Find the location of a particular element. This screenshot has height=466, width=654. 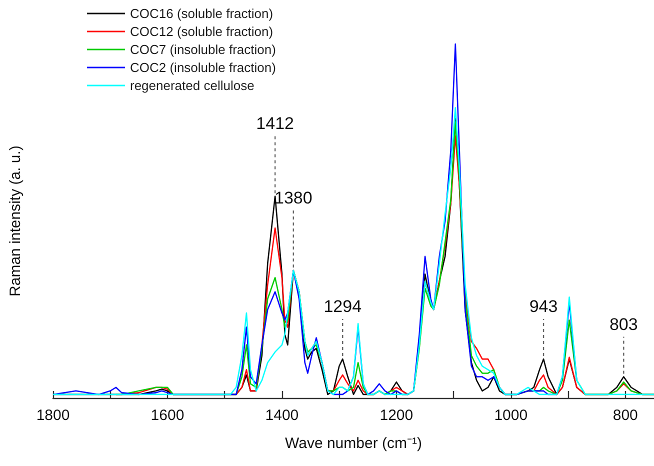

legend-label: COC2 (insoluble fraction) is located at coordinates (203, 67).